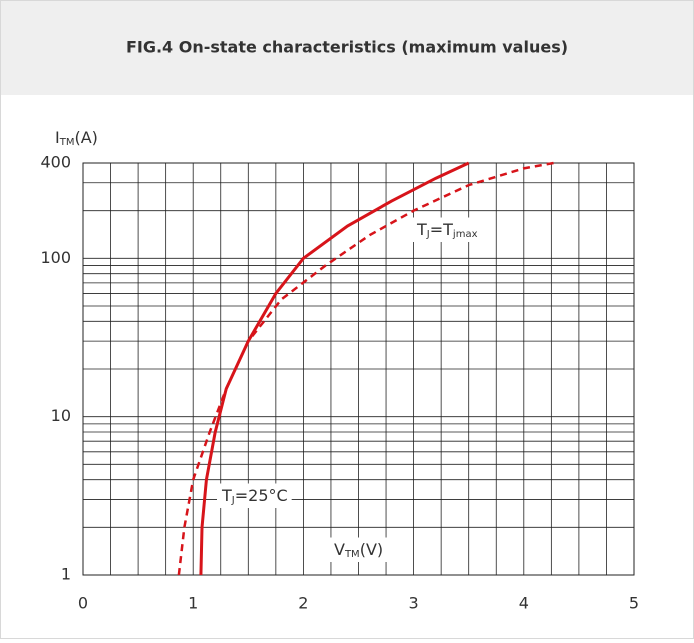 Image resolution: width=694 pixels, height=643 pixels. I want to click on text-part: V, so click(339, 549).